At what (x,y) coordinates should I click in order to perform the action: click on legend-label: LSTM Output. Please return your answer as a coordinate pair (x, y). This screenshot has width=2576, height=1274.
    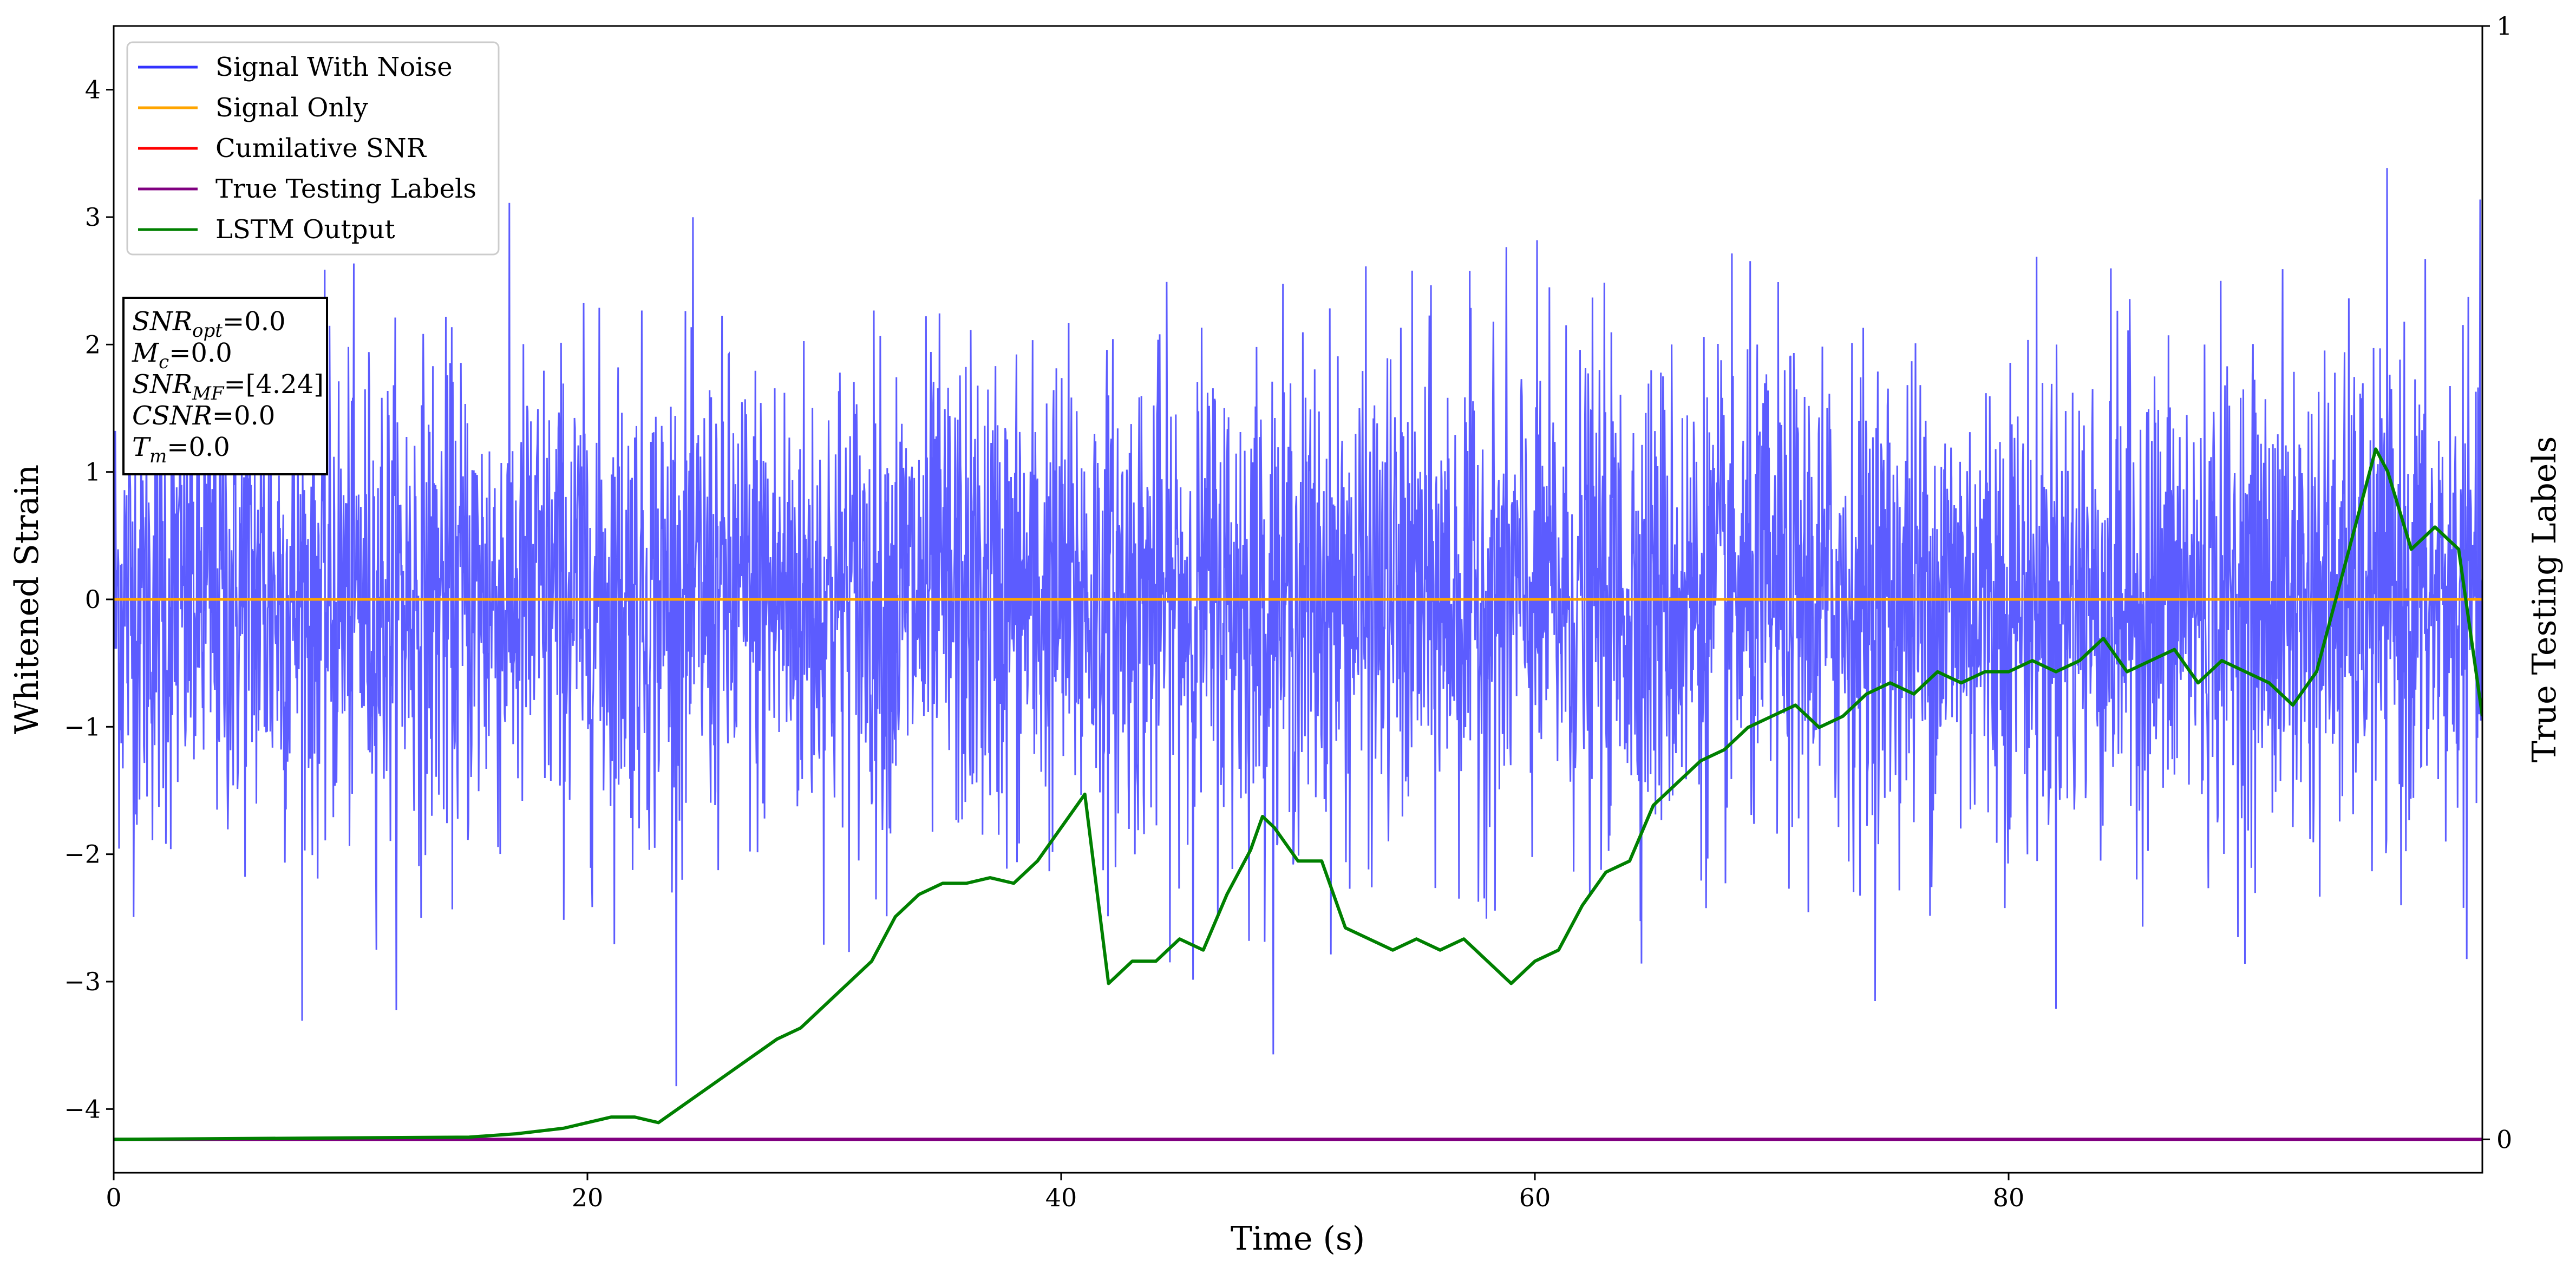
    Looking at the image, I should click on (305, 229).